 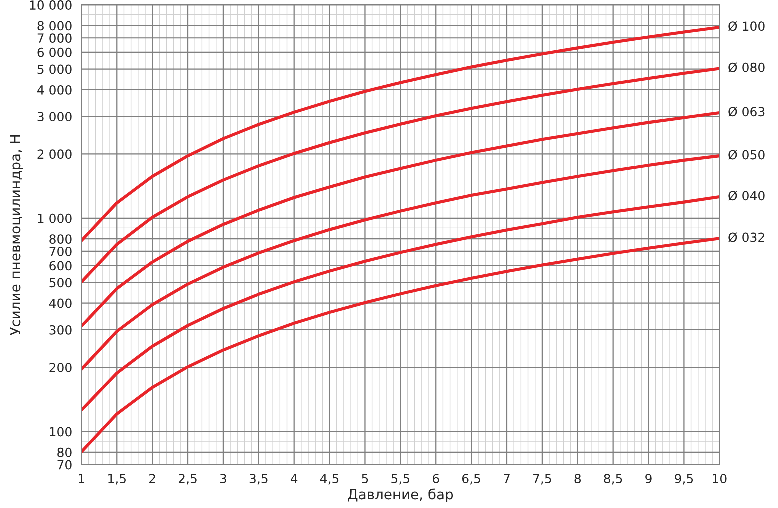 I want to click on y-tick-label: 8 000, so click(x=55, y=26).